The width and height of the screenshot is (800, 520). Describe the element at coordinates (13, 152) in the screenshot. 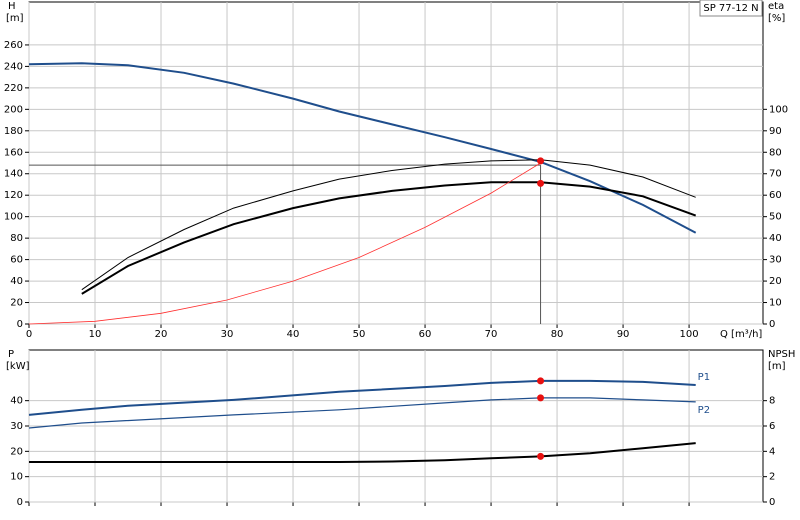

I see `y-tick-label: 160` at that location.